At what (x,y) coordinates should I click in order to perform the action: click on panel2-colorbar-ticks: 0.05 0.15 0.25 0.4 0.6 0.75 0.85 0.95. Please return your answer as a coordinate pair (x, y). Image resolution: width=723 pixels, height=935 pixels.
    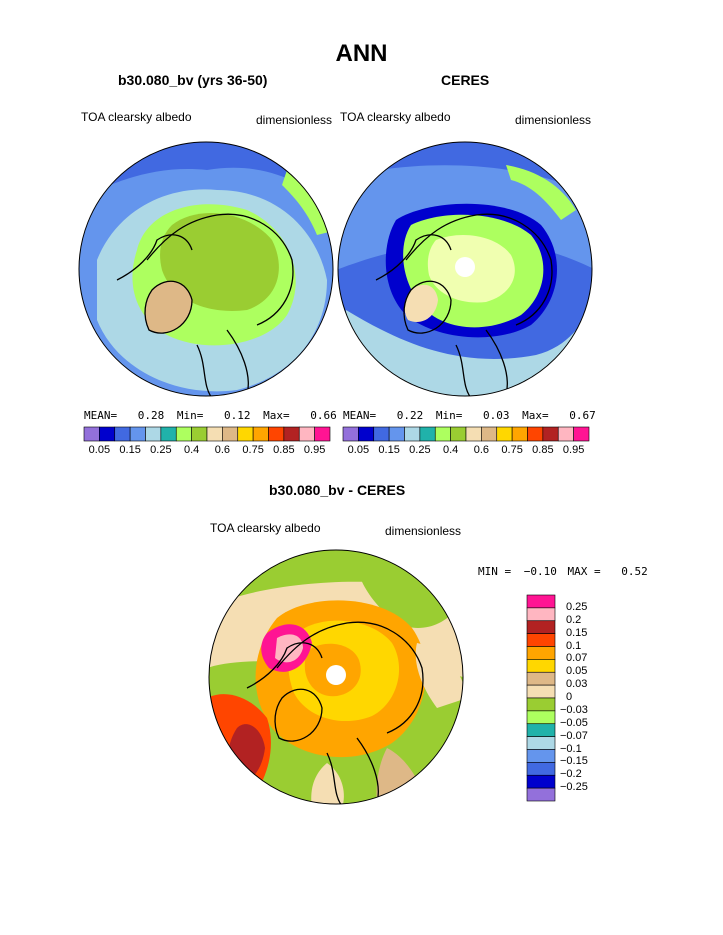
    Looking at the image, I should click on (466, 452).